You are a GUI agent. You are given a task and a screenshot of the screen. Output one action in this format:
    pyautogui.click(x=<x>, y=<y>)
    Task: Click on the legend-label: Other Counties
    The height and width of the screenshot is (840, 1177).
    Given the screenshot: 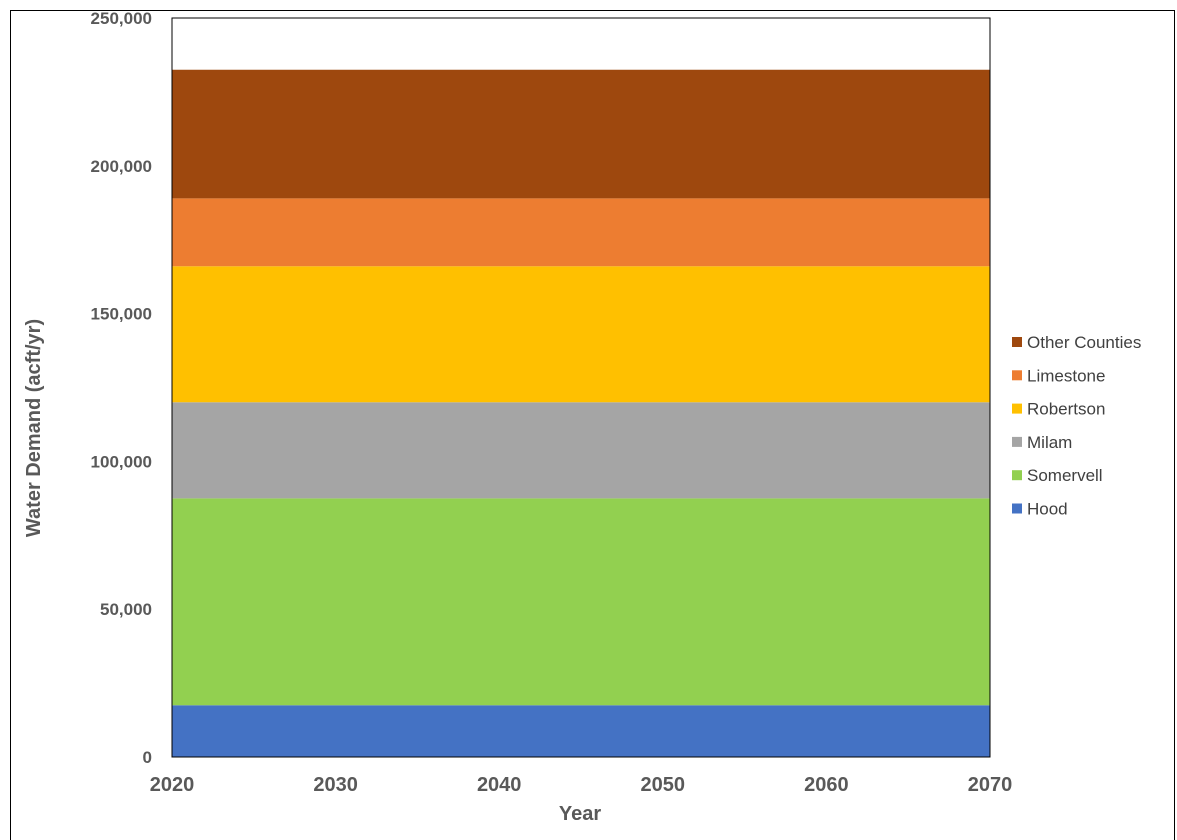 What is the action you would take?
    pyautogui.click(x=1084, y=342)
    